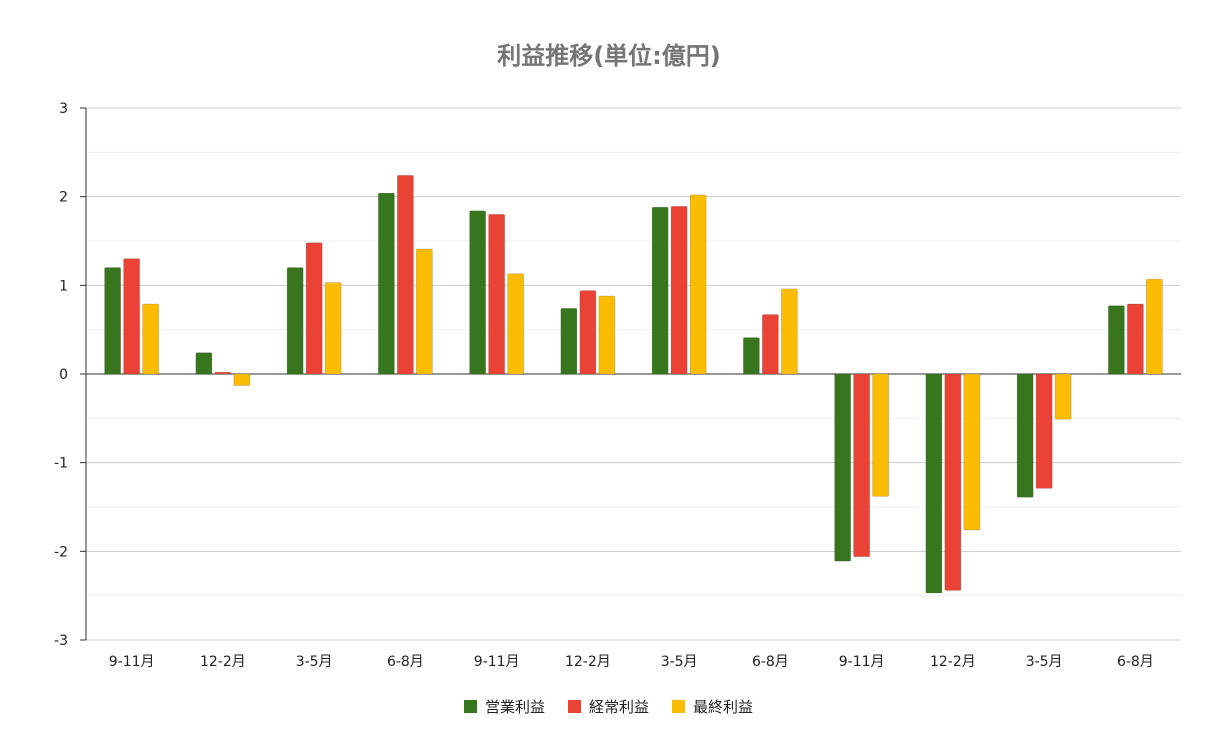  I want to click on chart-title: 利益推移(単位:億円), so click(609, 56).